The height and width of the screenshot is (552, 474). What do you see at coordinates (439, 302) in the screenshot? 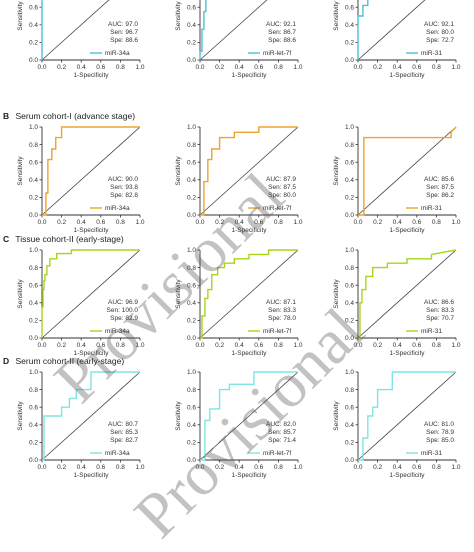
I see `auc-value: AUC: 86.6` at bounding box center [439, 302].